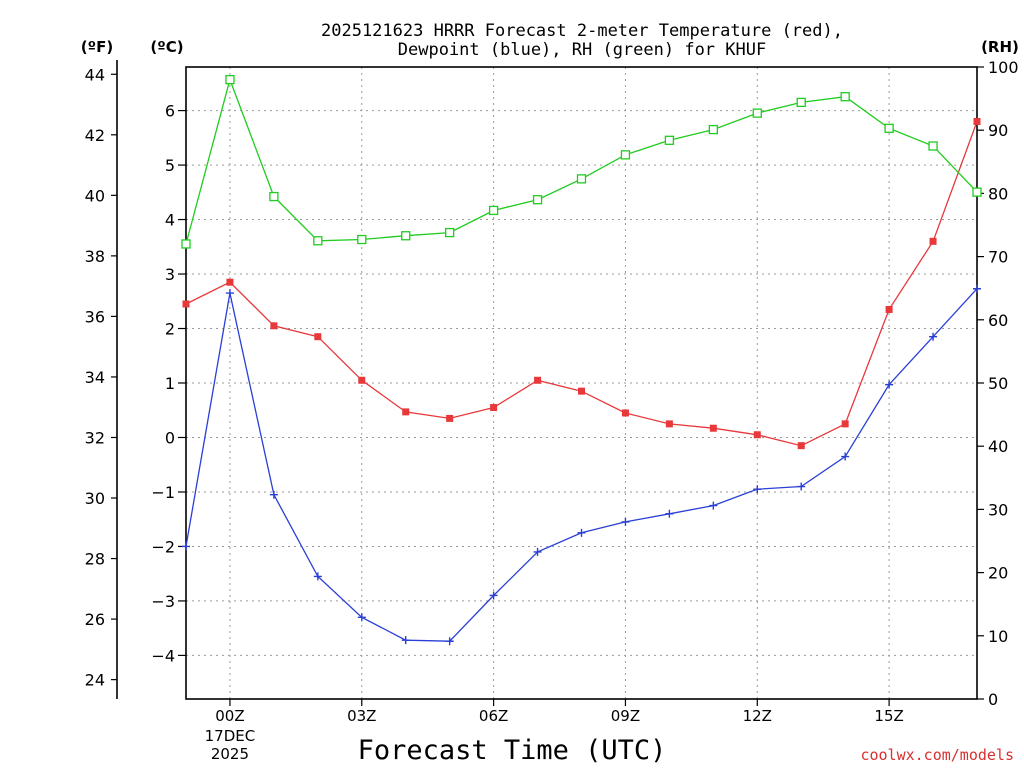 This screenshot has width=1024, height=768. What do you see at coordinates (1000, 47) in the screenshot?
I see `rh-unit-label: (RH)` at bounding box center [1000, 47].